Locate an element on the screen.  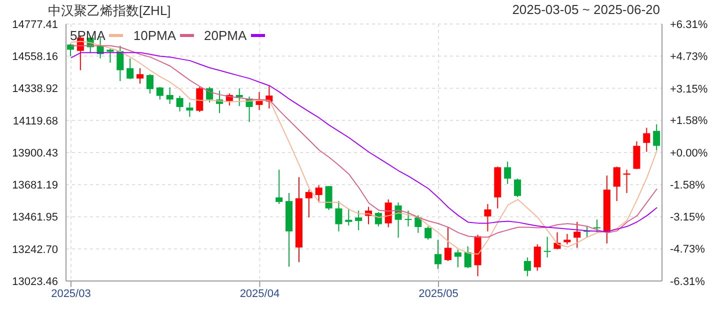
legend-label: 20PMA is located at coordinates (225, 35).